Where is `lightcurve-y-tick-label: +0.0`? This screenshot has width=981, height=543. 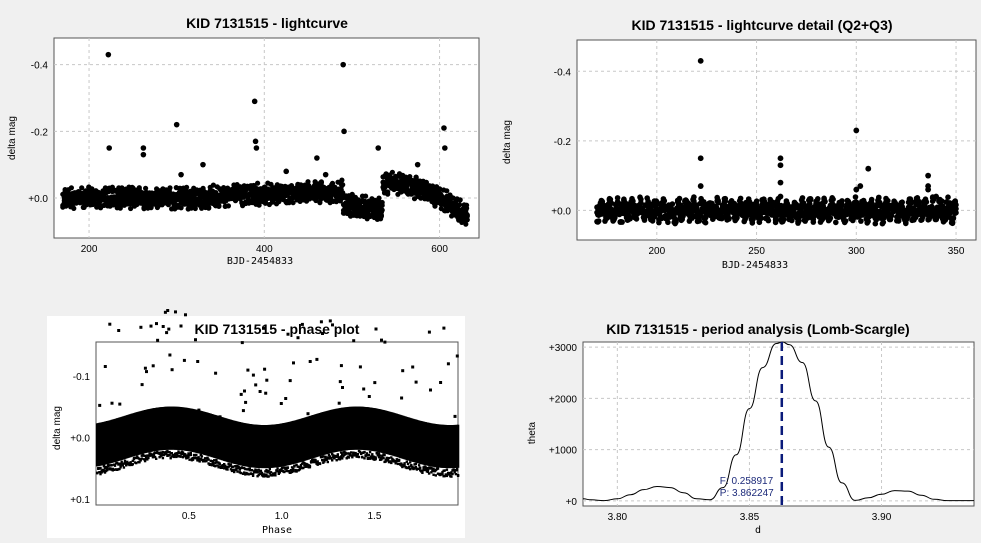 lightcurve-y-tick-label: +0.0 is located at coordinates (38, 199).